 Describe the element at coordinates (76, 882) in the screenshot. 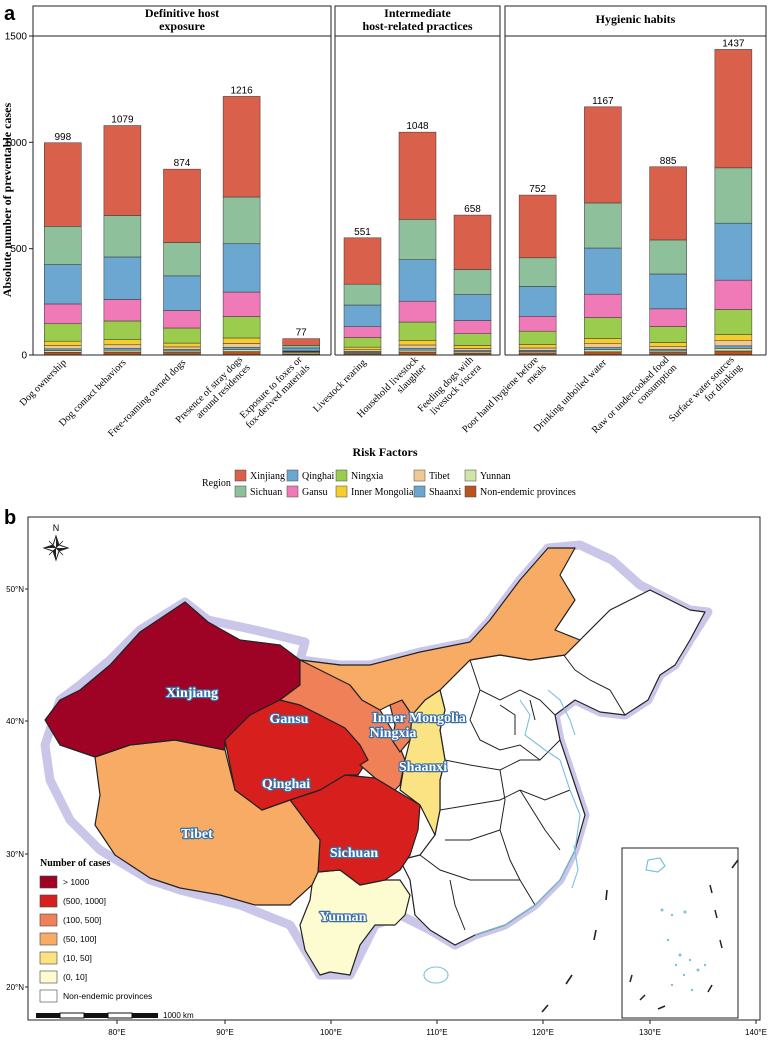

I see `map-legend-label: > 1000` at that location.